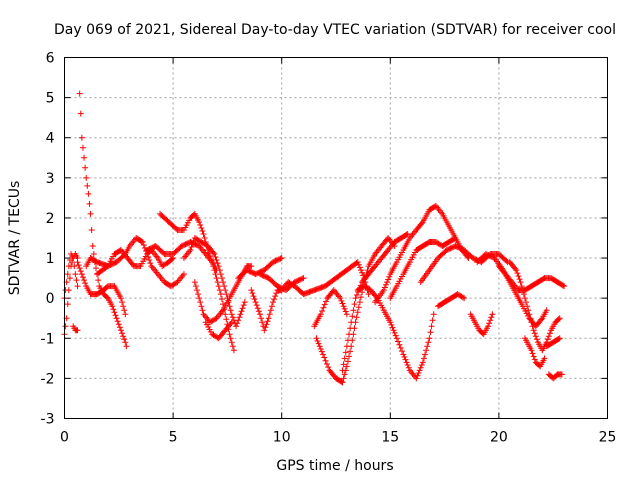 The height and width of the screenshot is (480, 640). What do you see at coordinates (50, 59) in the screenshot?
I see `y-tick-label-6: 6` at bounding box center [50, 59].